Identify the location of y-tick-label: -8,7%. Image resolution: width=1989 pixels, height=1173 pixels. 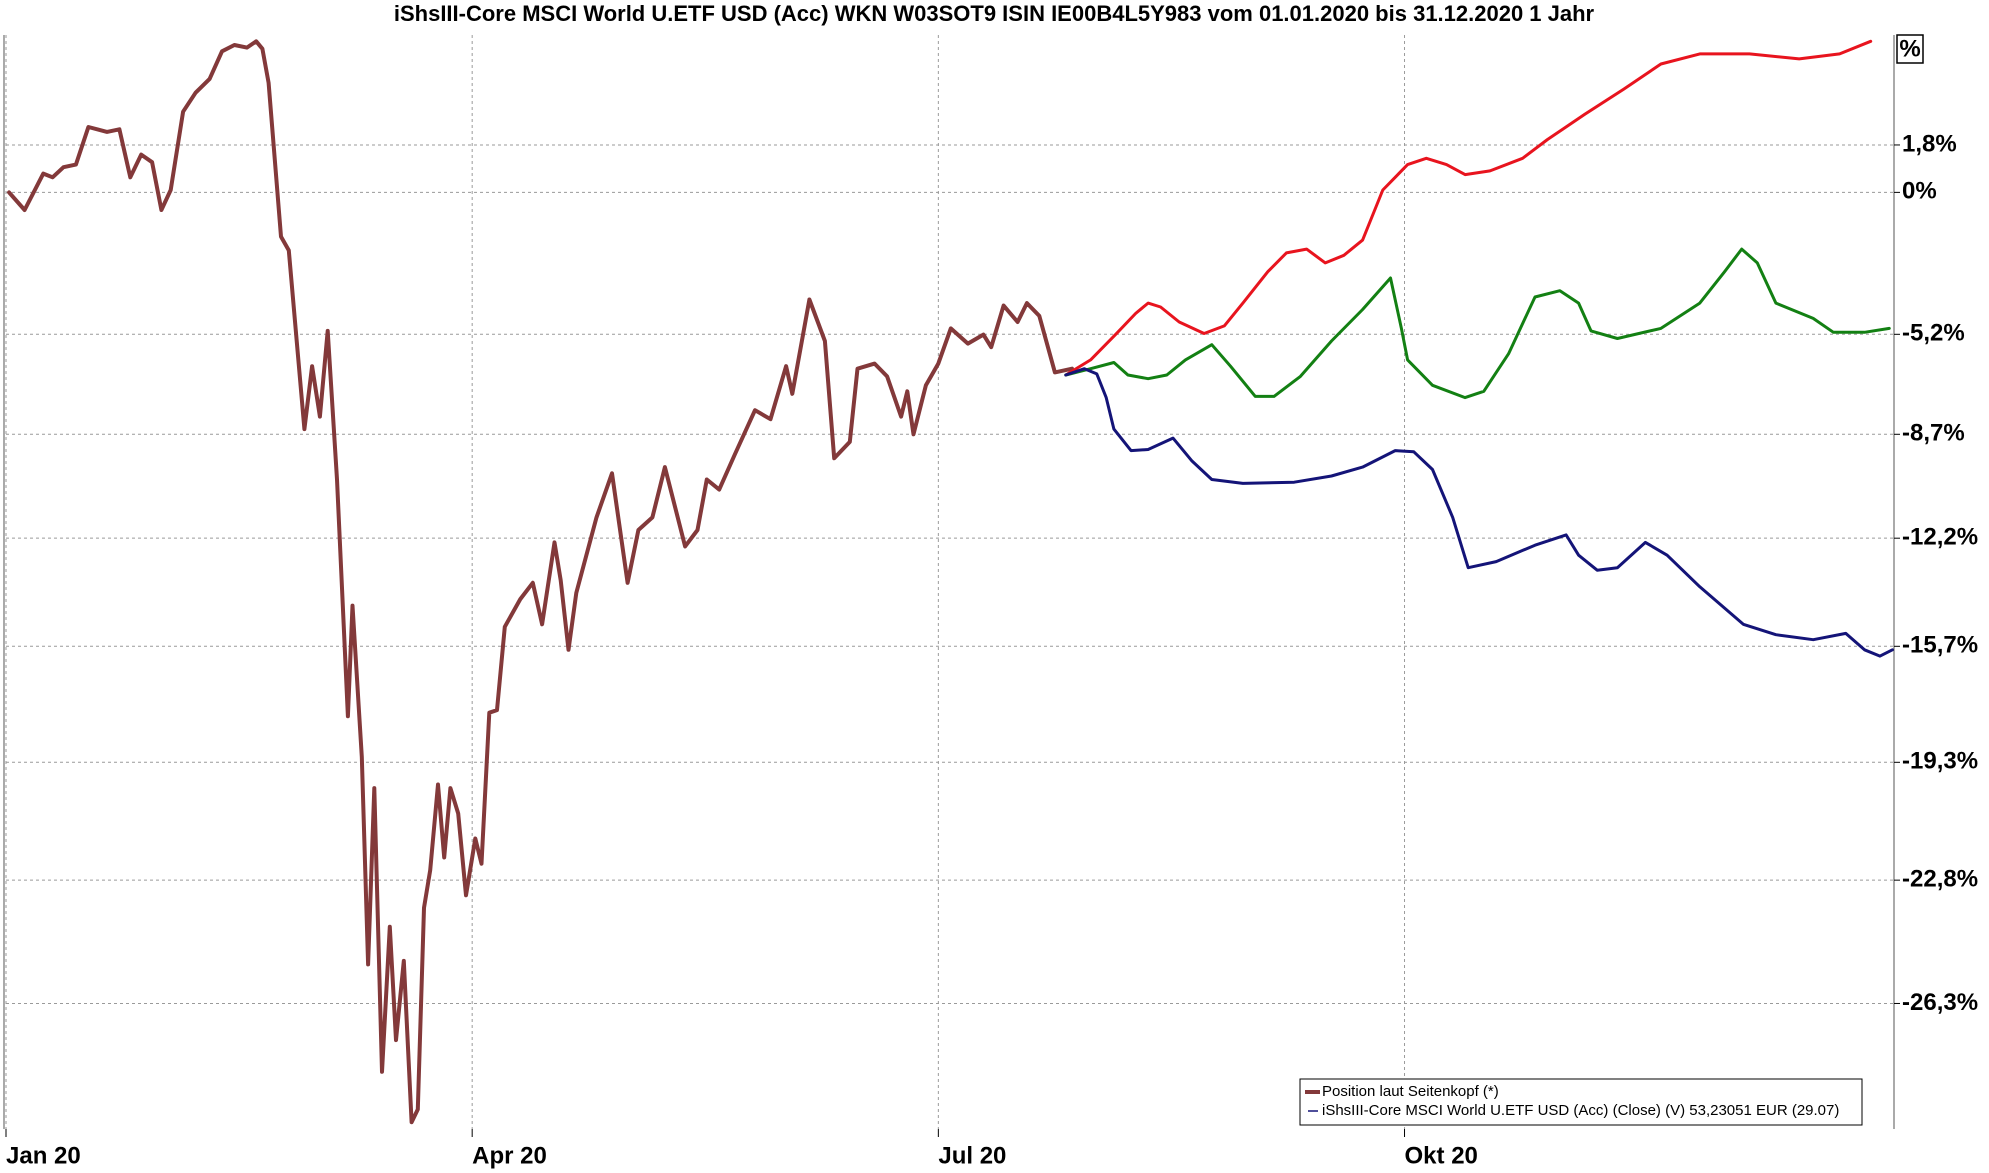
(1933, 433).